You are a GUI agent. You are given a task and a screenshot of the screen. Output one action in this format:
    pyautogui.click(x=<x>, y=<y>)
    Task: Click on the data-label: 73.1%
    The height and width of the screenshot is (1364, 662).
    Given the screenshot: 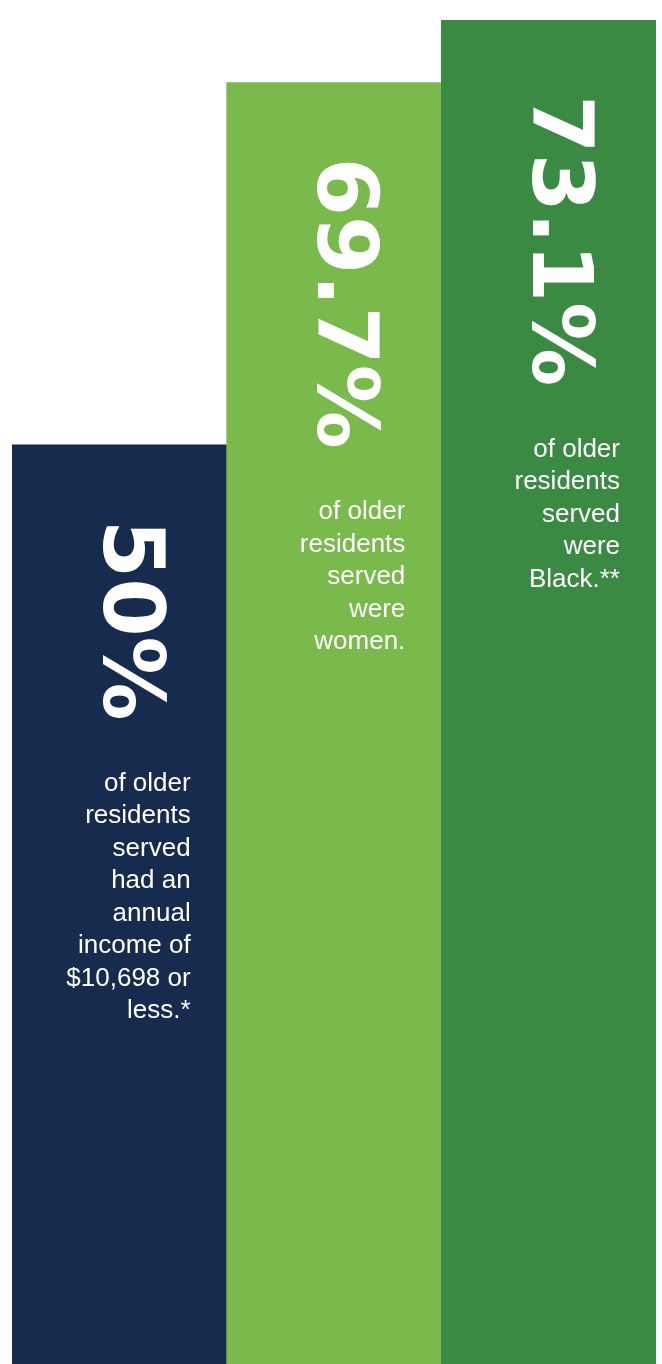 What is the action you would take?
    pyautogui.click(x=561, y=241)
    